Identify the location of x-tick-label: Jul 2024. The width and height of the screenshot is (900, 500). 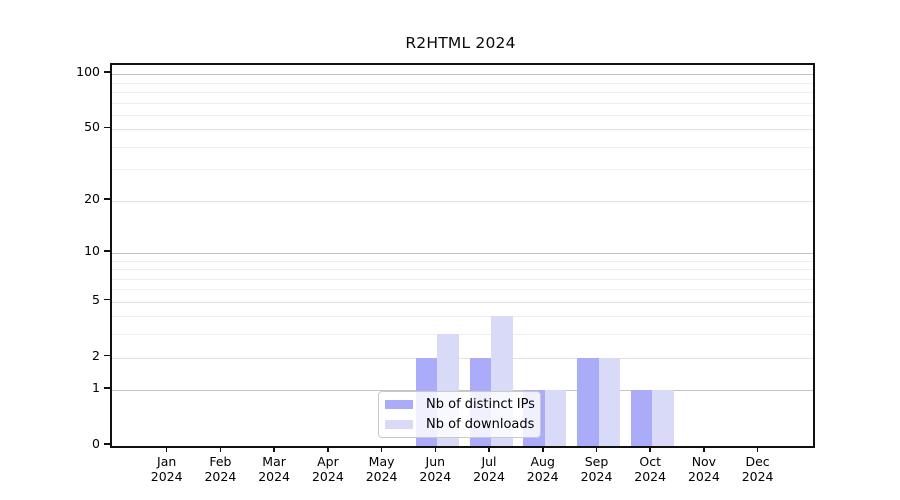
(489, 469).